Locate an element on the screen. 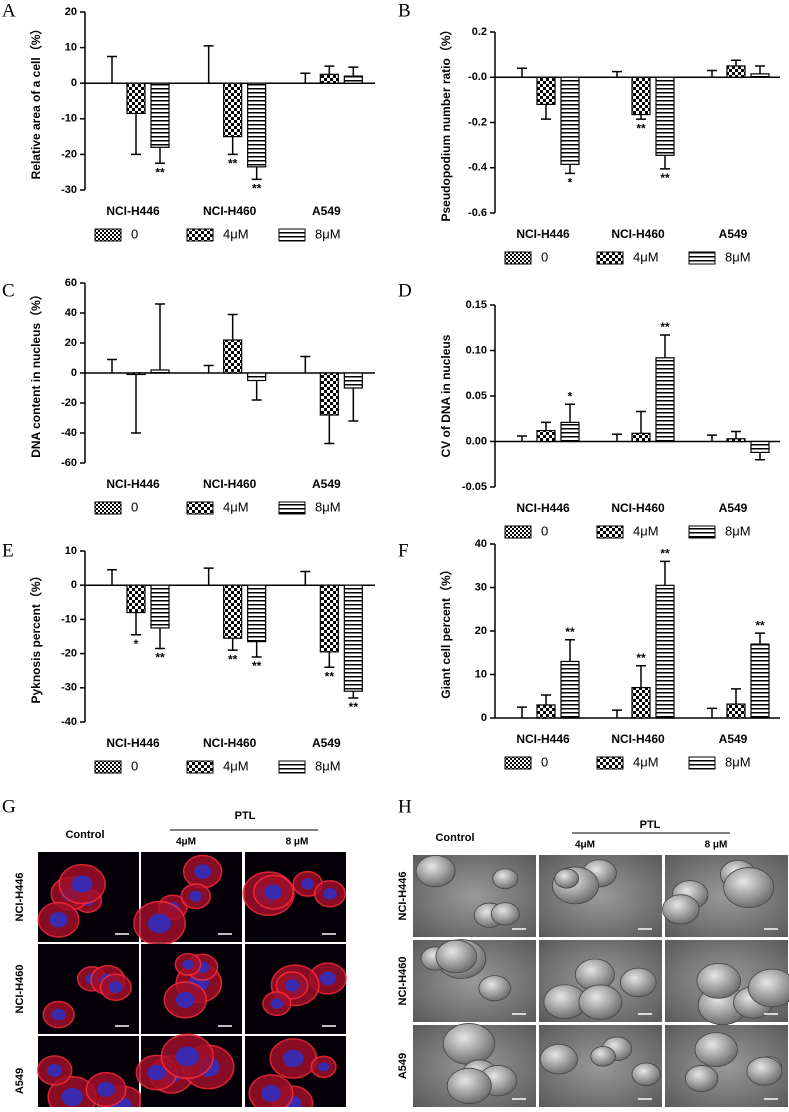 The width and height of the screenshot is (789, 1112). x-tick-label: NCI-H446 is located at coordinates (133, 484).